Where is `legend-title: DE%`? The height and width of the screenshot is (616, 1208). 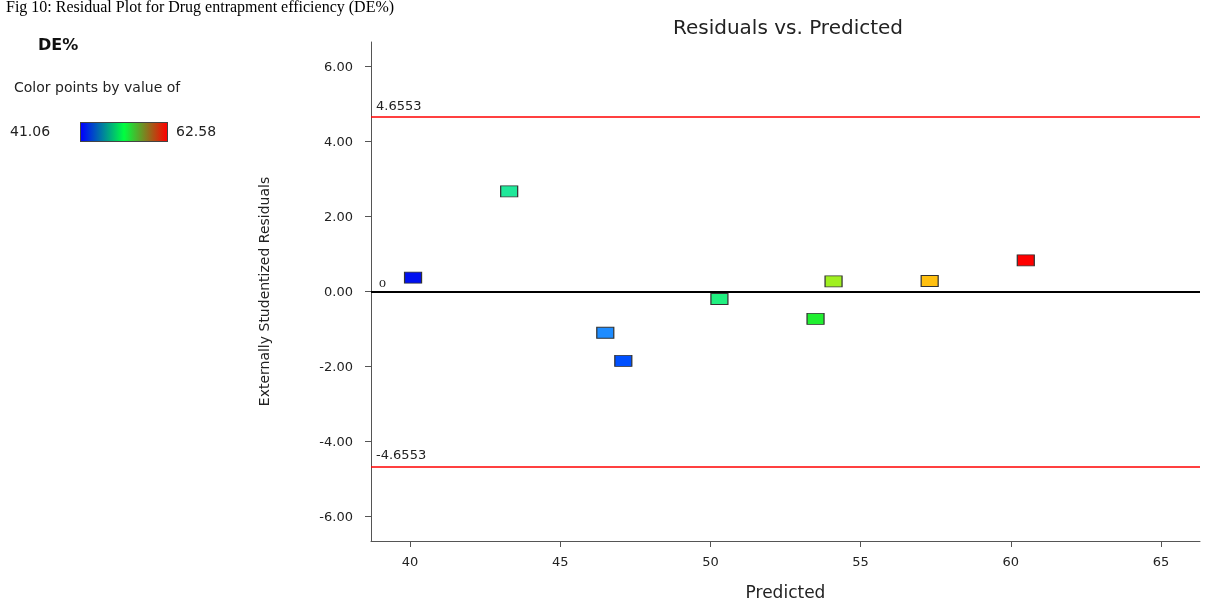 legend-title: DE% is located at coordinates (58, 44).